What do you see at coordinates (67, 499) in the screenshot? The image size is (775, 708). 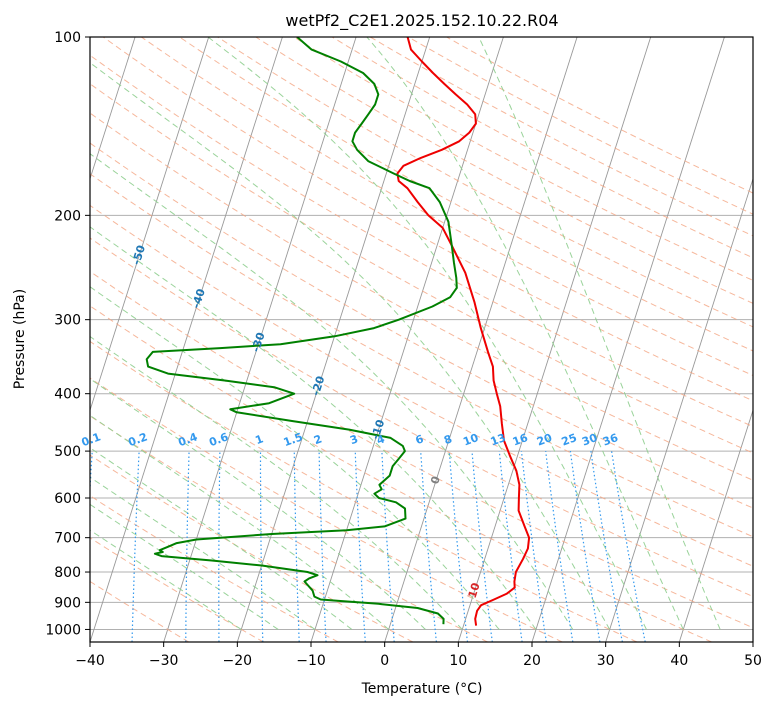 I see `y-tick-label: 600` at bounding box center [67, 499].